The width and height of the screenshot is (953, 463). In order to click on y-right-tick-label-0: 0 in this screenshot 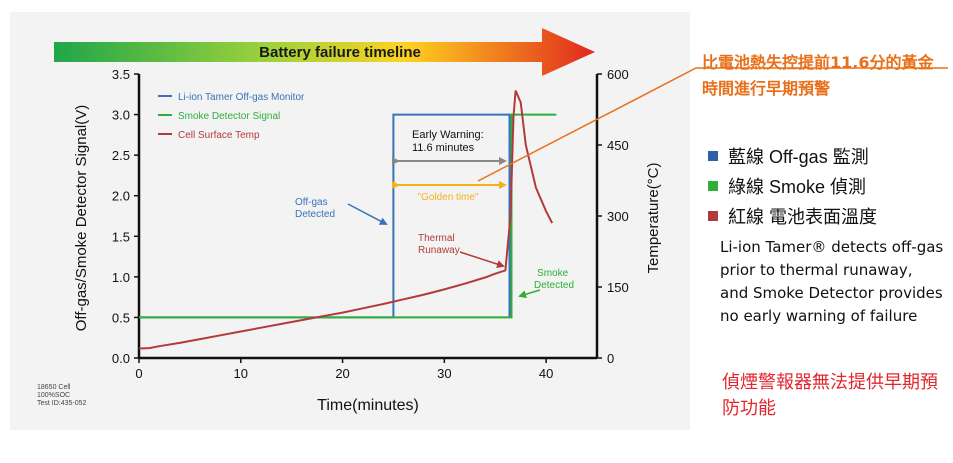, I will do `click(610, 358)`.